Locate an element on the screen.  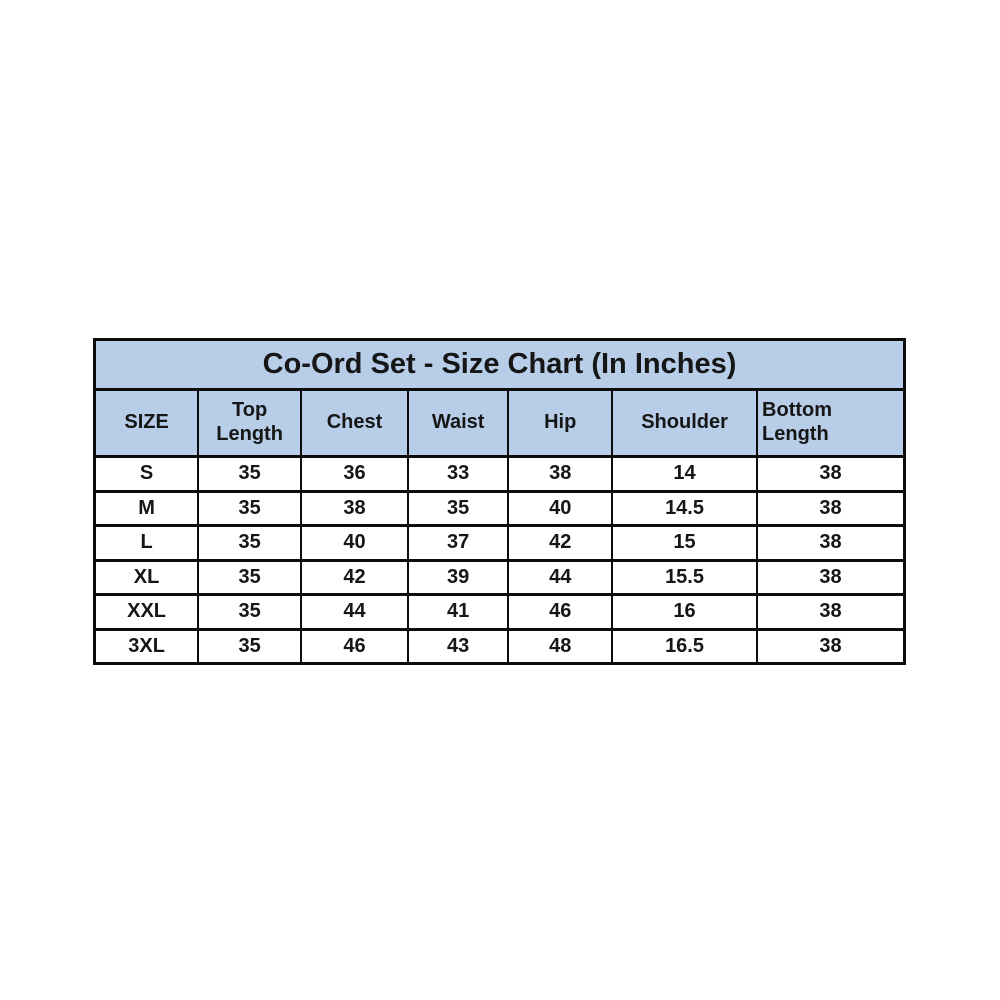
value-cell: 16.5 is located at coordinates (685, 646).